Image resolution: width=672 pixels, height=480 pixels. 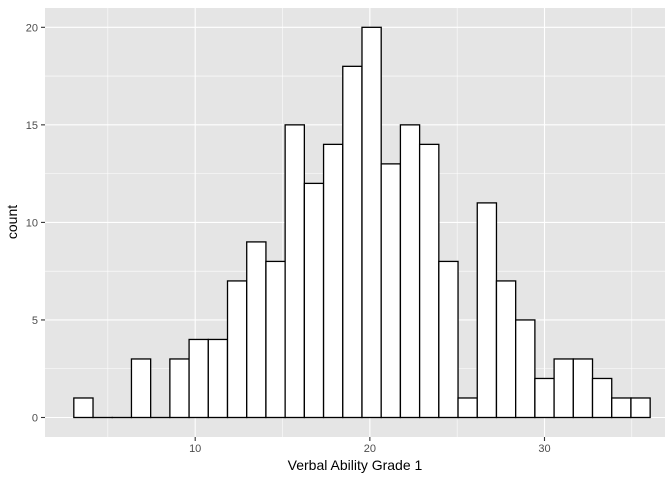 I want to click on y-tick-label: 0, so click(x=35, y=418).